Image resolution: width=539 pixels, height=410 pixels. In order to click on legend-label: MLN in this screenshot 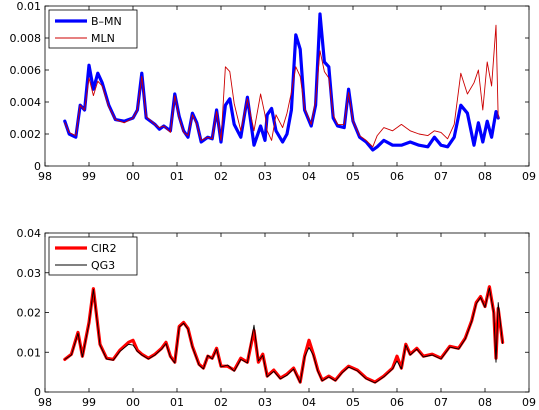, I will do `click(103, 38)`.